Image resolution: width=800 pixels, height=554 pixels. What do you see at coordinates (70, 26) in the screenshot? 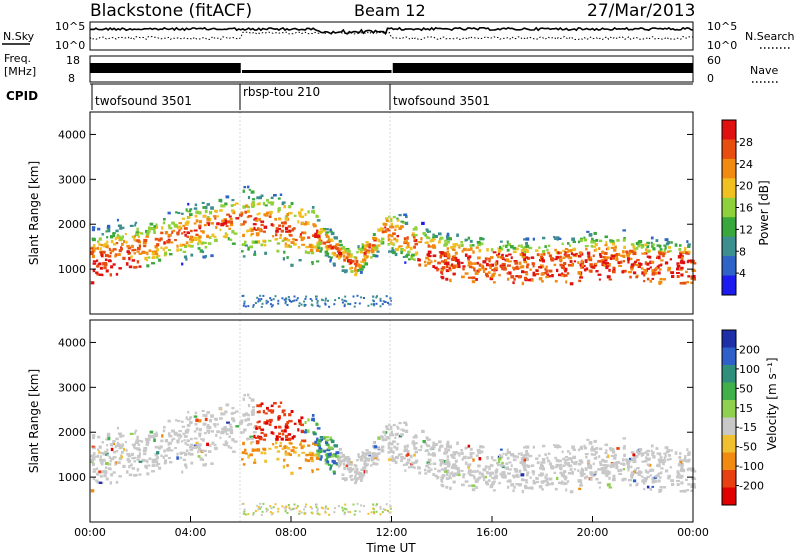
I see `noise-left-tick-high: 10^5` at bounding box center [70, 26].